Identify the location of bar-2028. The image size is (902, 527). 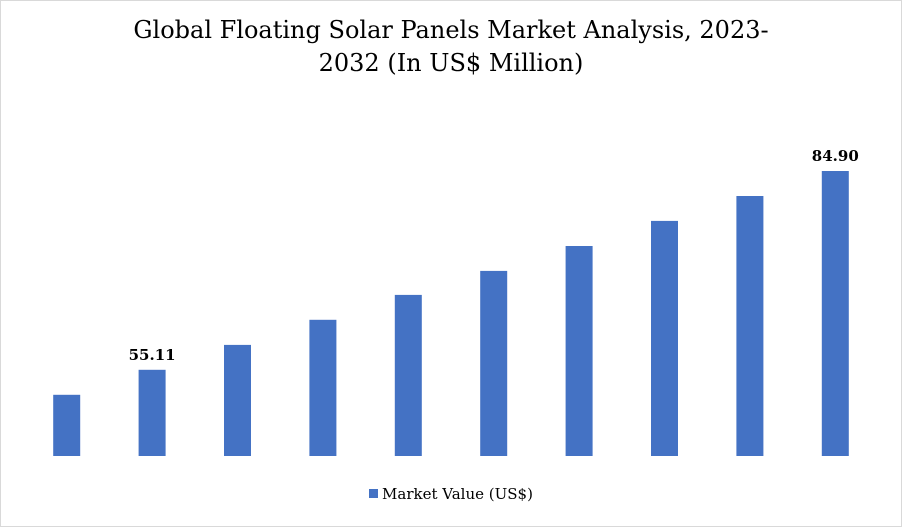
(494, 363).